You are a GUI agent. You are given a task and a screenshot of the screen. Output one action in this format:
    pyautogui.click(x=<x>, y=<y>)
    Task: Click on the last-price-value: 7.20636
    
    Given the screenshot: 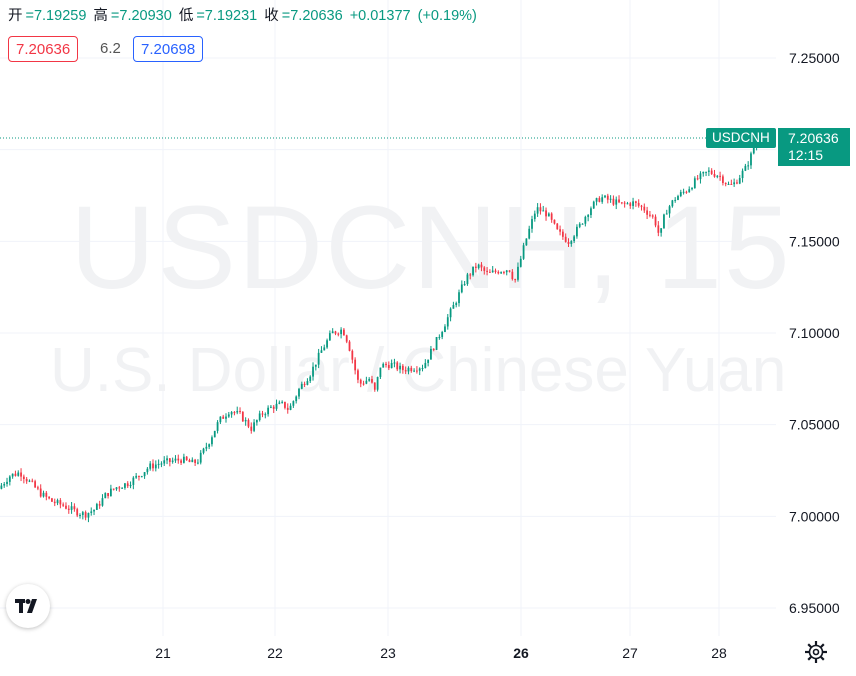 What is the action you would take?
    pyautogui.click(x=813, y=138)
    